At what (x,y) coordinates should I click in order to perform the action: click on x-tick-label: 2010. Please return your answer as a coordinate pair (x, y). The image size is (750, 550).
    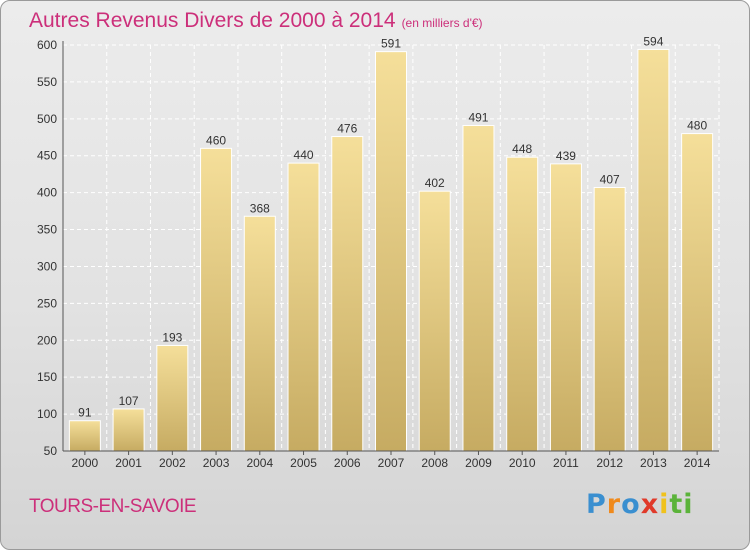
    Looking at the image, I should click on (522, 463).